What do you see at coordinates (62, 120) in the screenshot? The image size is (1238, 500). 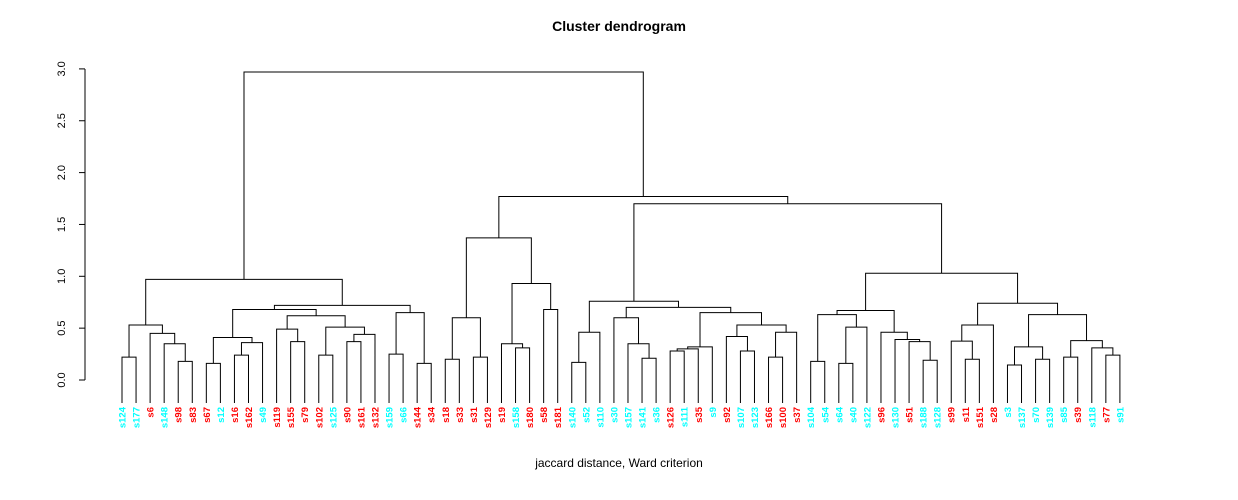 I see `y-axis-tick-label: 2.5` at bounding box center [62, 120].